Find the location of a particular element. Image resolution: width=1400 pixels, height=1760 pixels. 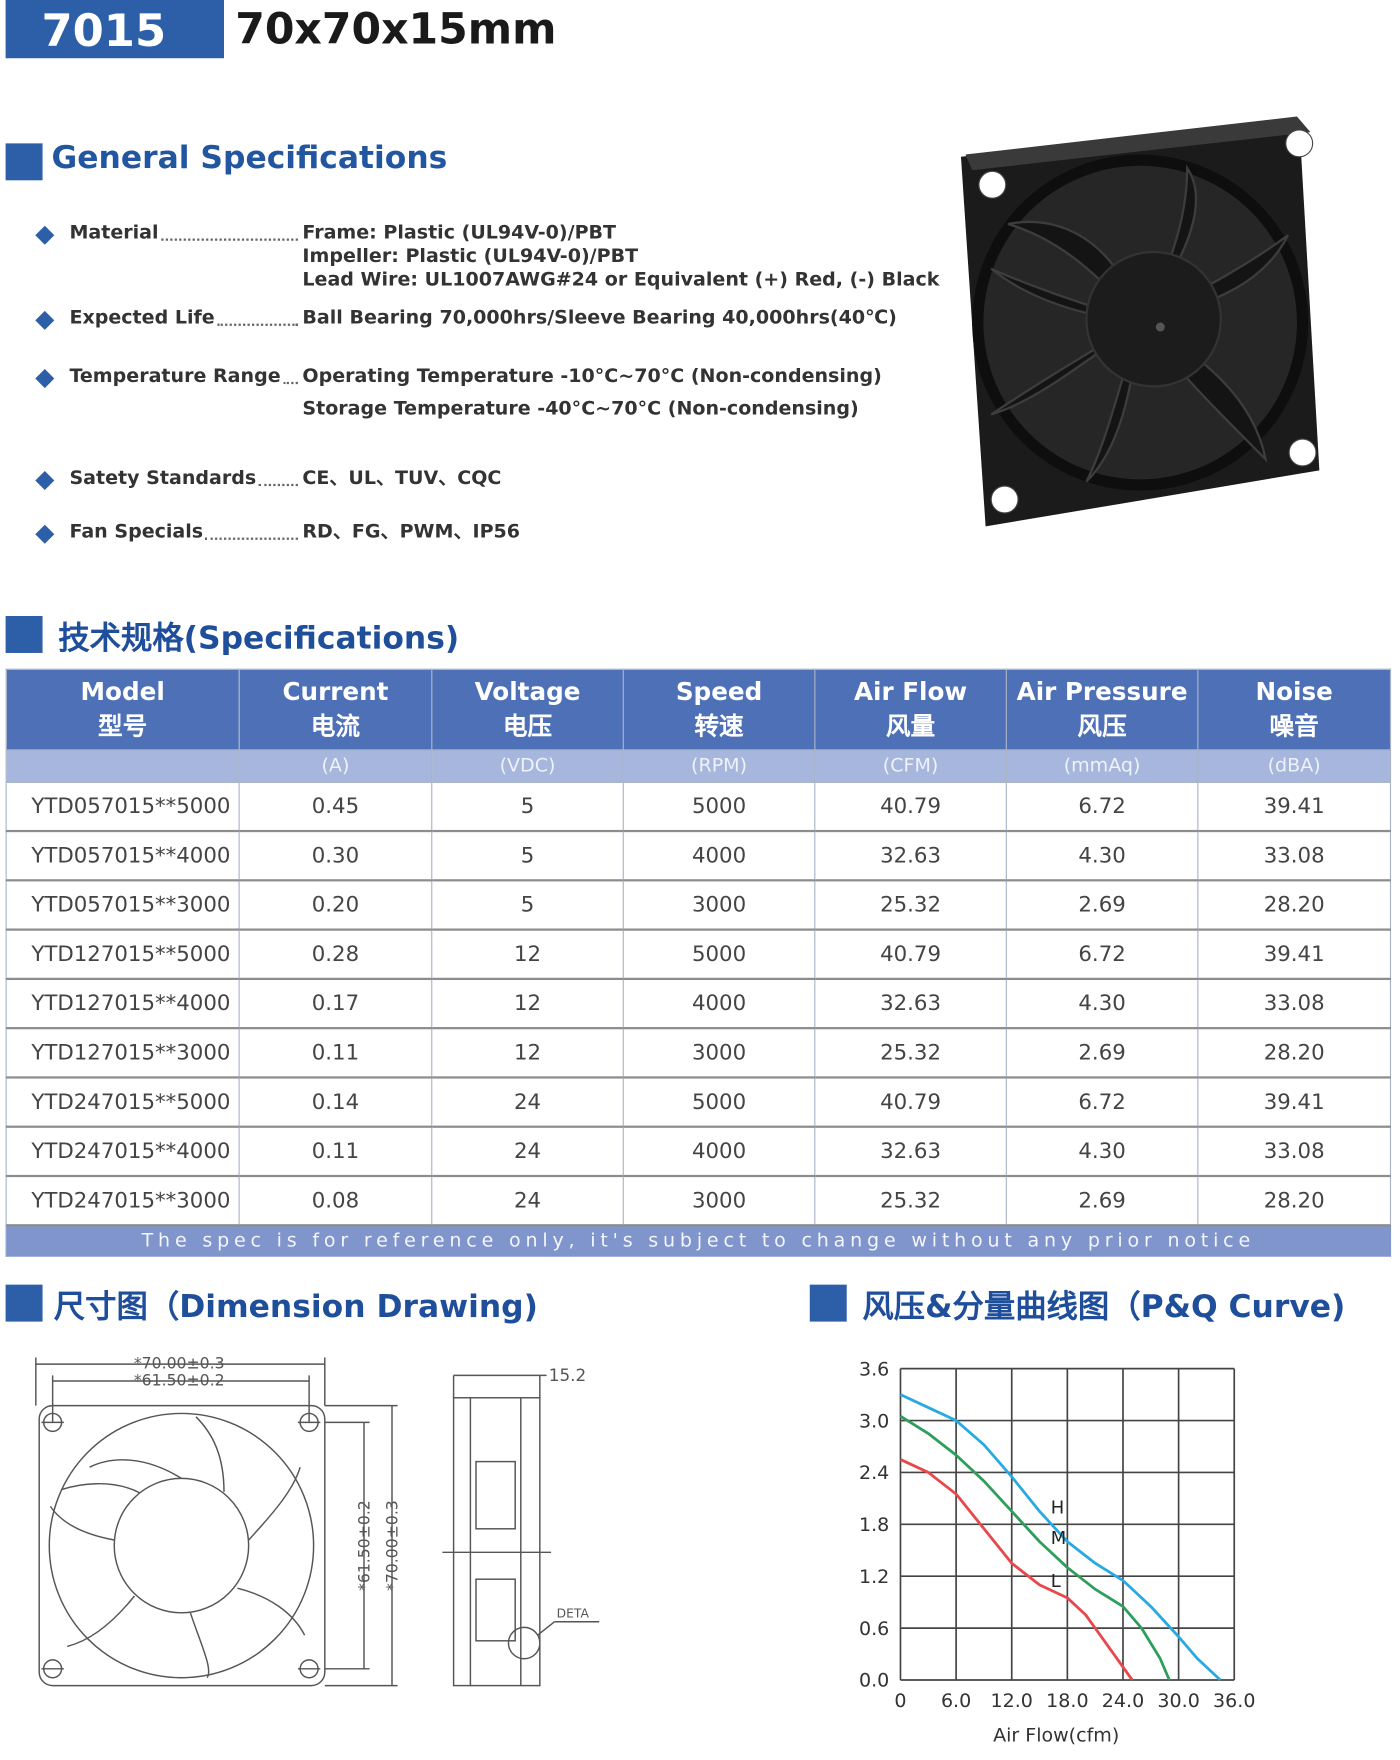

spec-label: Satety Standards is located at coordinates (163, 478).